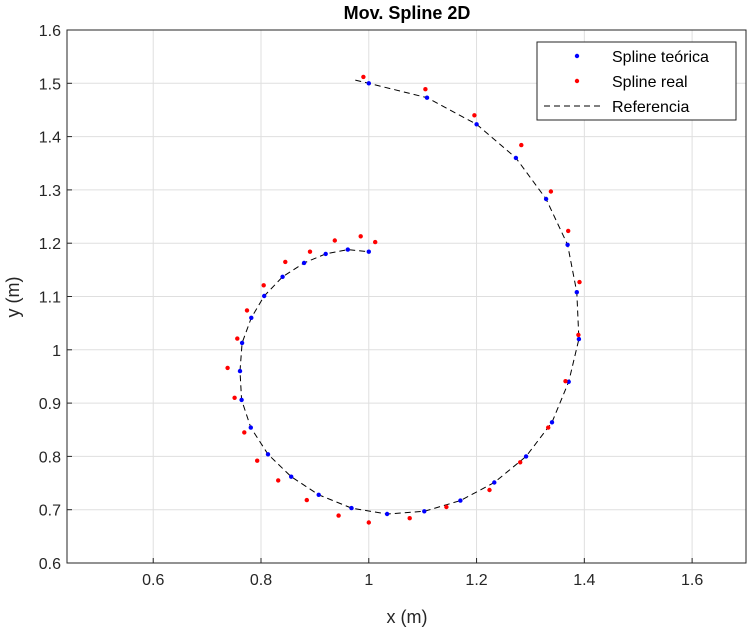  Describe the element at coordinates (50, 244) in the screenshot. I see `y-tick-label: 1.2` at that location.